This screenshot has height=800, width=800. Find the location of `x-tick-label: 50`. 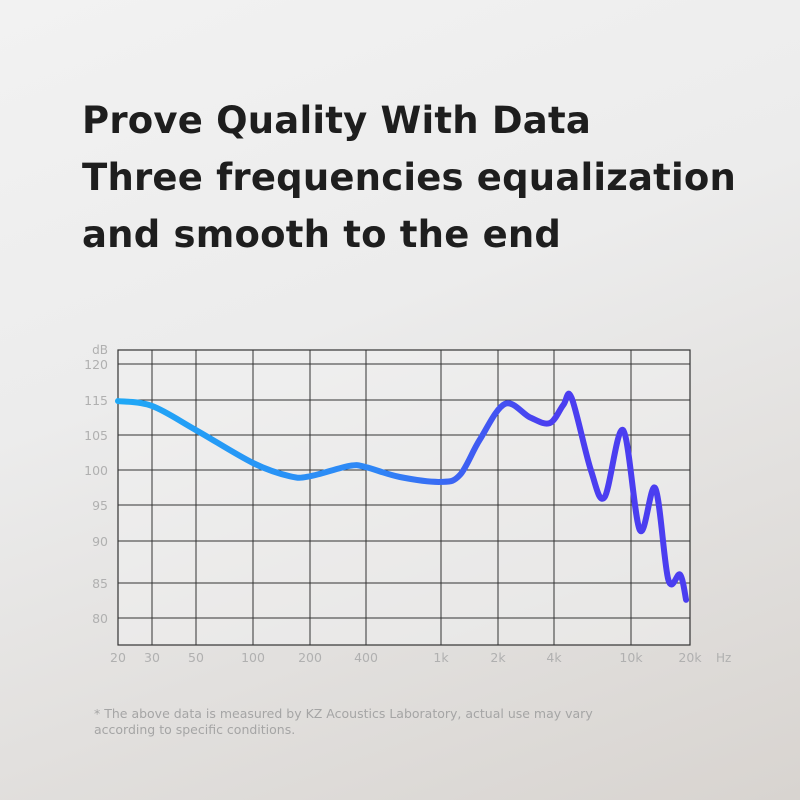

x-tick-label: 50 is located at coordinates (196, 657).